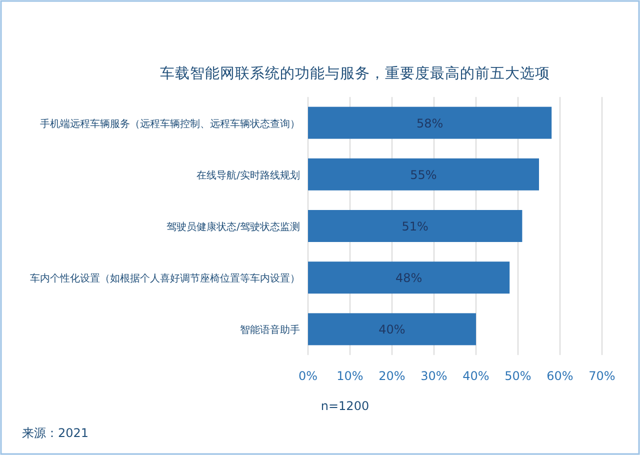 The image size is (640, 455). Describe the element at coordinates (345, 406) in the screenshot. I see `text: n=1200` at that location.